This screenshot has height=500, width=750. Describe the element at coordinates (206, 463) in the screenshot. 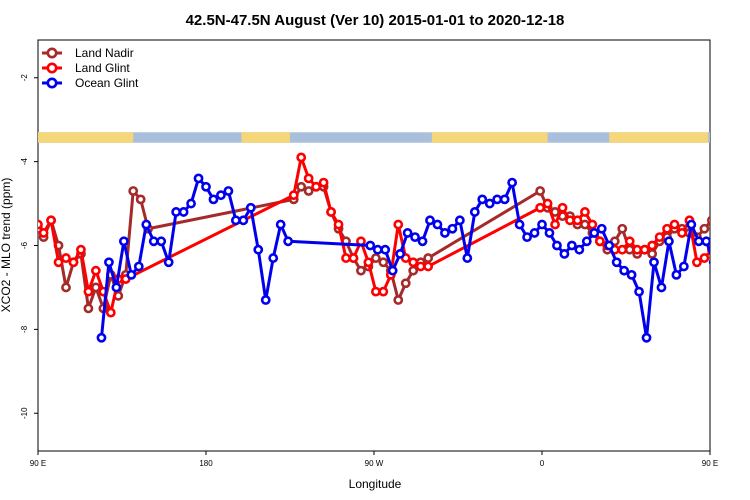

I see `x-tick-label: 180` at that location.